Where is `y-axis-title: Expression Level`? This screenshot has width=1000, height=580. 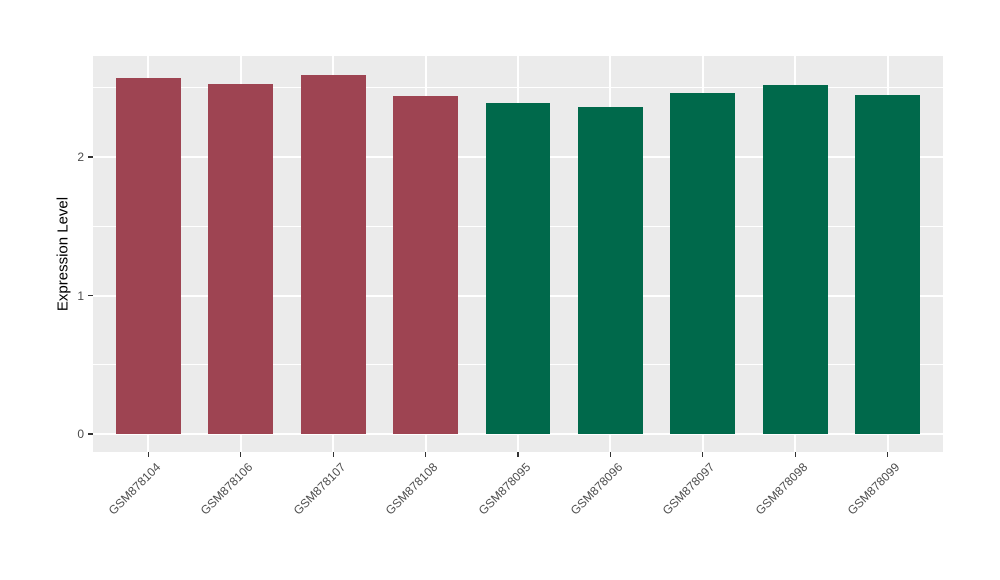
y-axis-title: Expression Level is located at coordinates (63, 254).